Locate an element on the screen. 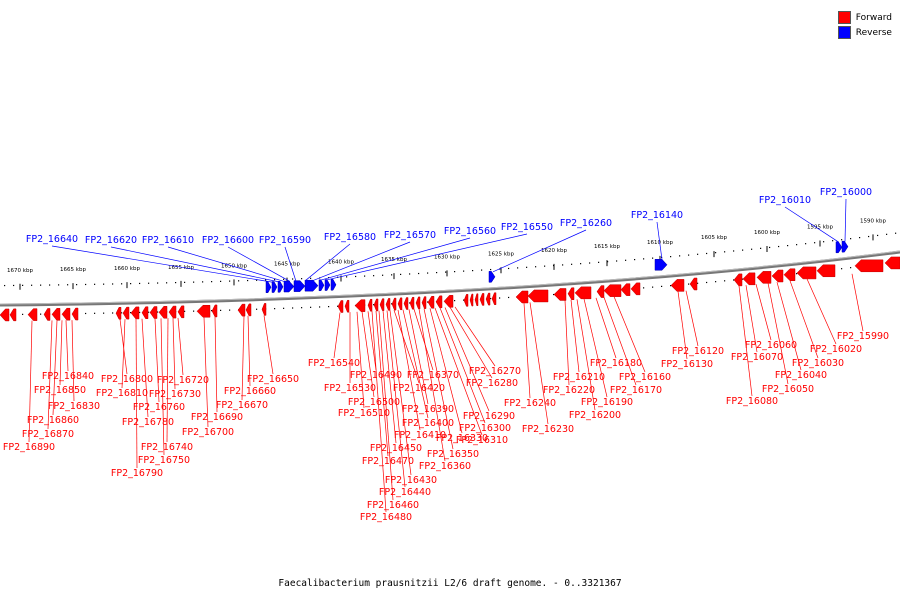  forward-gene-label: FP2_16210 is located at coordinates (579, 377).